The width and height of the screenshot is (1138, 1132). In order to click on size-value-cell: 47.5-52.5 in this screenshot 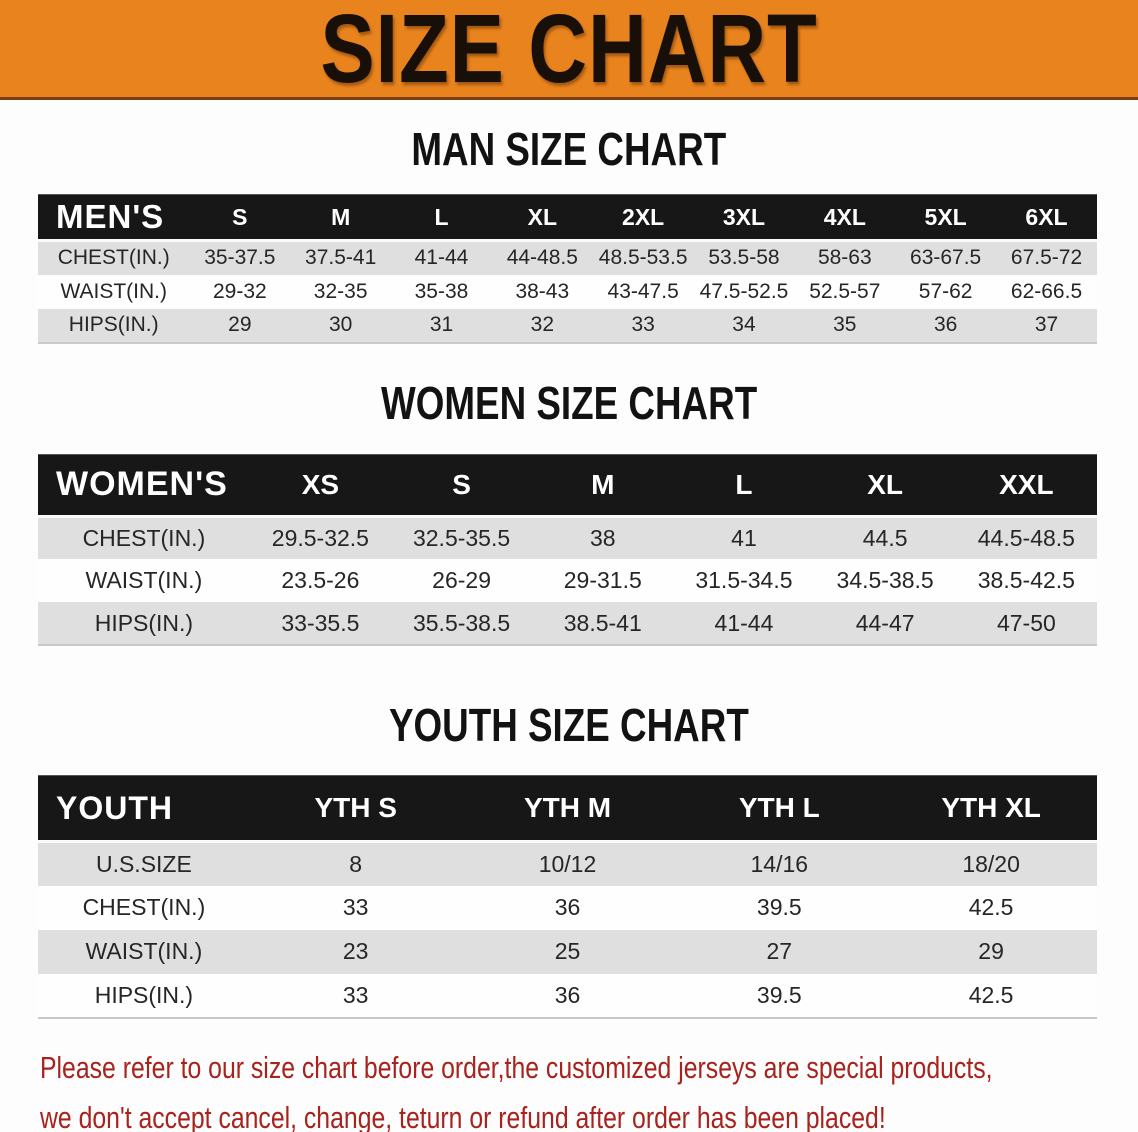, I will do `click(744, 291)`.